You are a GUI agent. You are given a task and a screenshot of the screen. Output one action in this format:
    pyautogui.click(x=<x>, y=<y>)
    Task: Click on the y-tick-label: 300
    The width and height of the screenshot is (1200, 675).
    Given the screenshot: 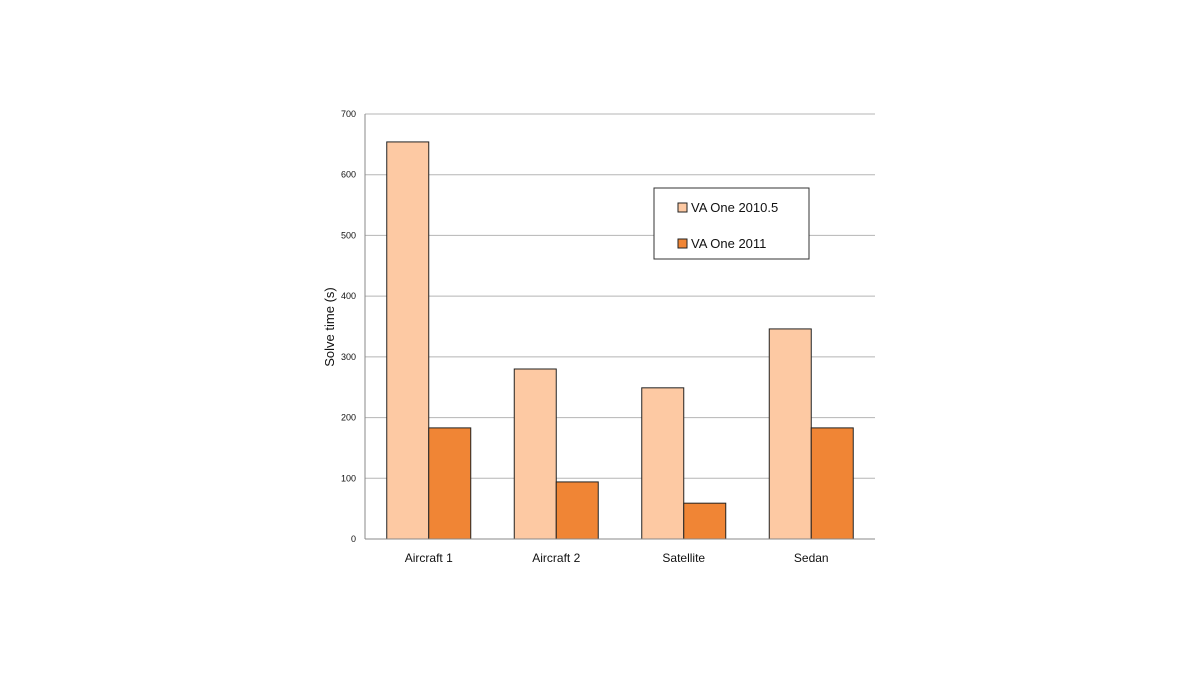 What is the action you would take?
    pyautogui.click(x=348, y=357)
    